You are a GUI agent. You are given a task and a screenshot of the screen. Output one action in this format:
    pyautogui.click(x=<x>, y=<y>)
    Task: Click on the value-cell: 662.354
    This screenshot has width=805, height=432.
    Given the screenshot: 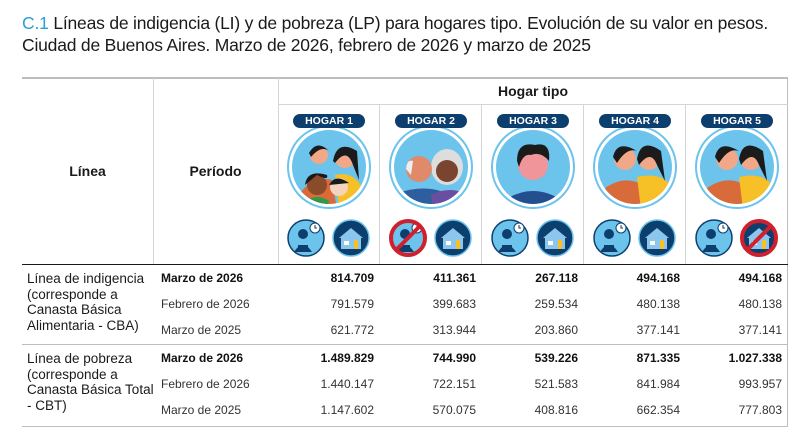 What is the action you would take?
    pyautogui.click(x=658, y=410)
    